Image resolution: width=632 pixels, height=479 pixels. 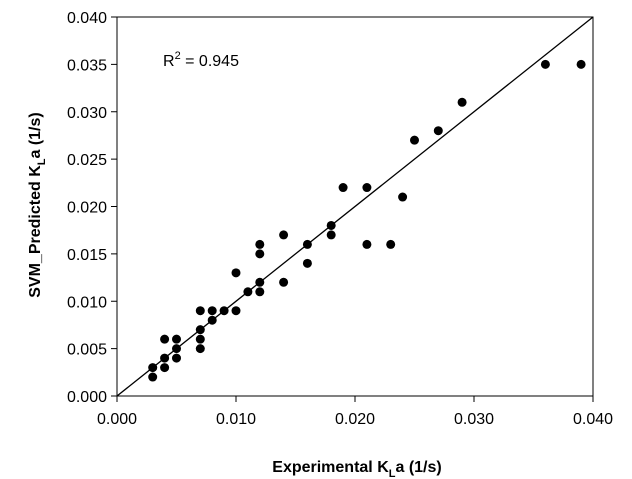 I want to click on x-tick-label: 0.010, so click(x=236, y=419).